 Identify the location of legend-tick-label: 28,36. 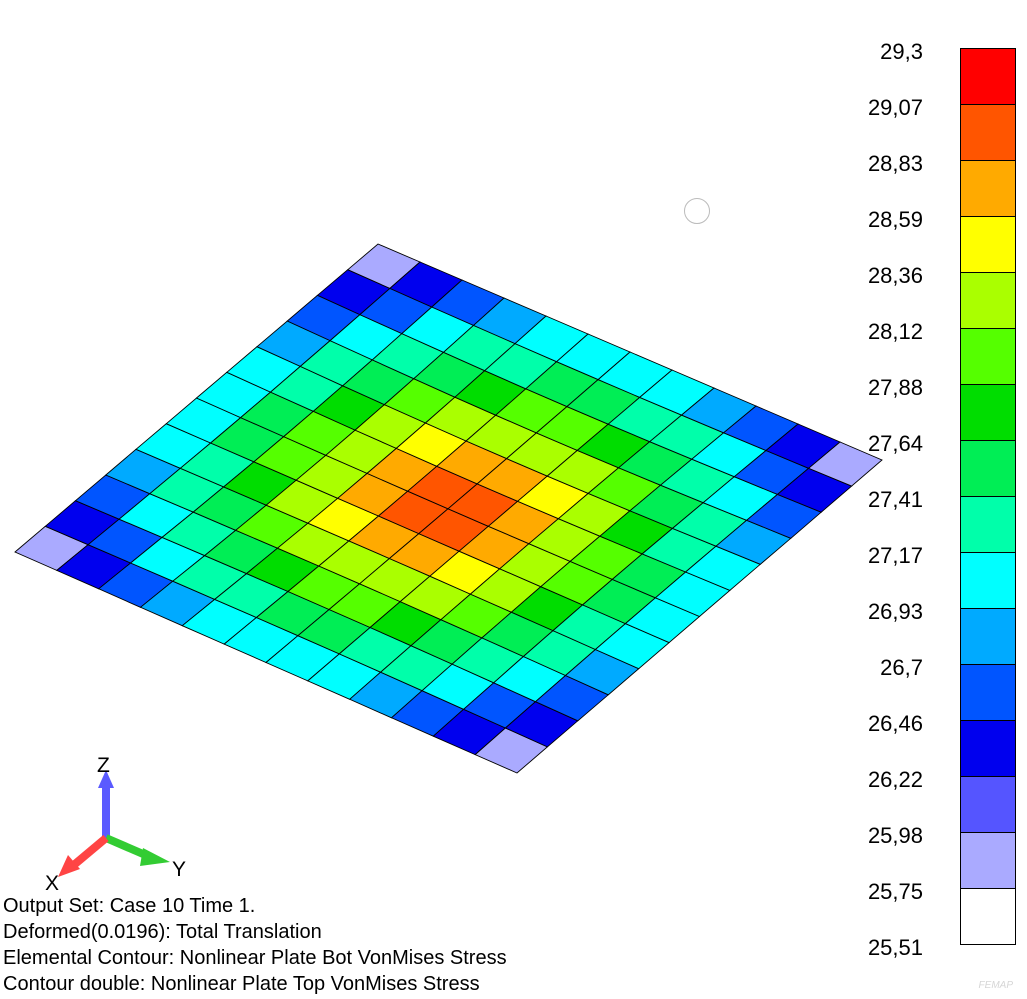
(895, 275).